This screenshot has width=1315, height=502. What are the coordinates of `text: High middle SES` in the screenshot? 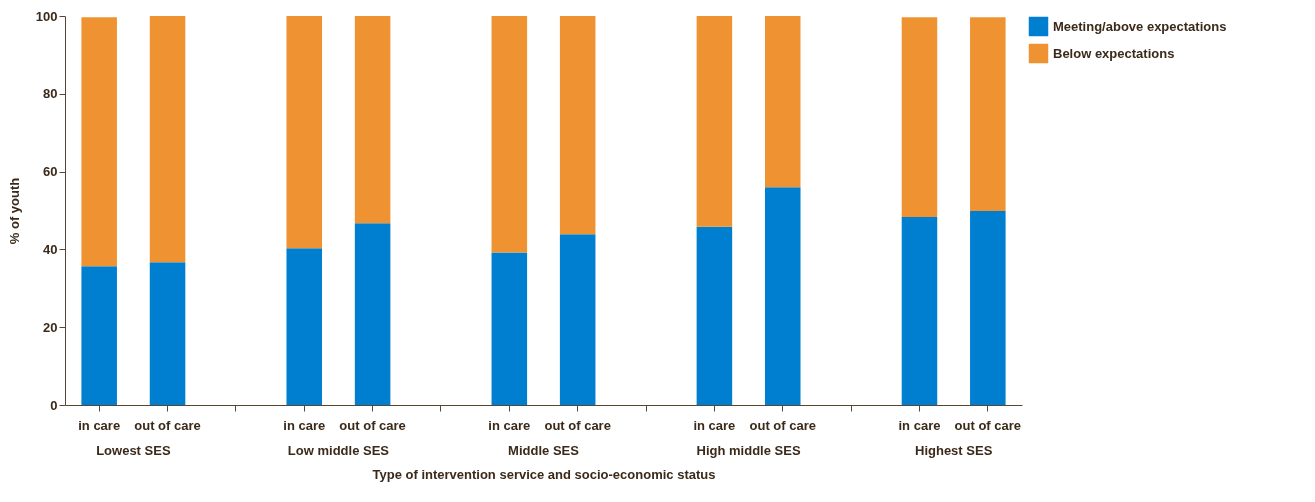 It's located at (748, 450).